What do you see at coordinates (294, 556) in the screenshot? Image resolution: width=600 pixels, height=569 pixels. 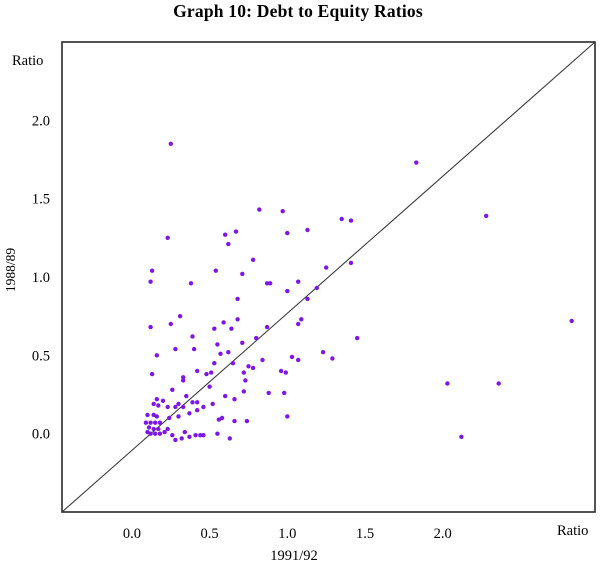 I see `x-axis-title: 1991/92` at bounding box center [294, 556].